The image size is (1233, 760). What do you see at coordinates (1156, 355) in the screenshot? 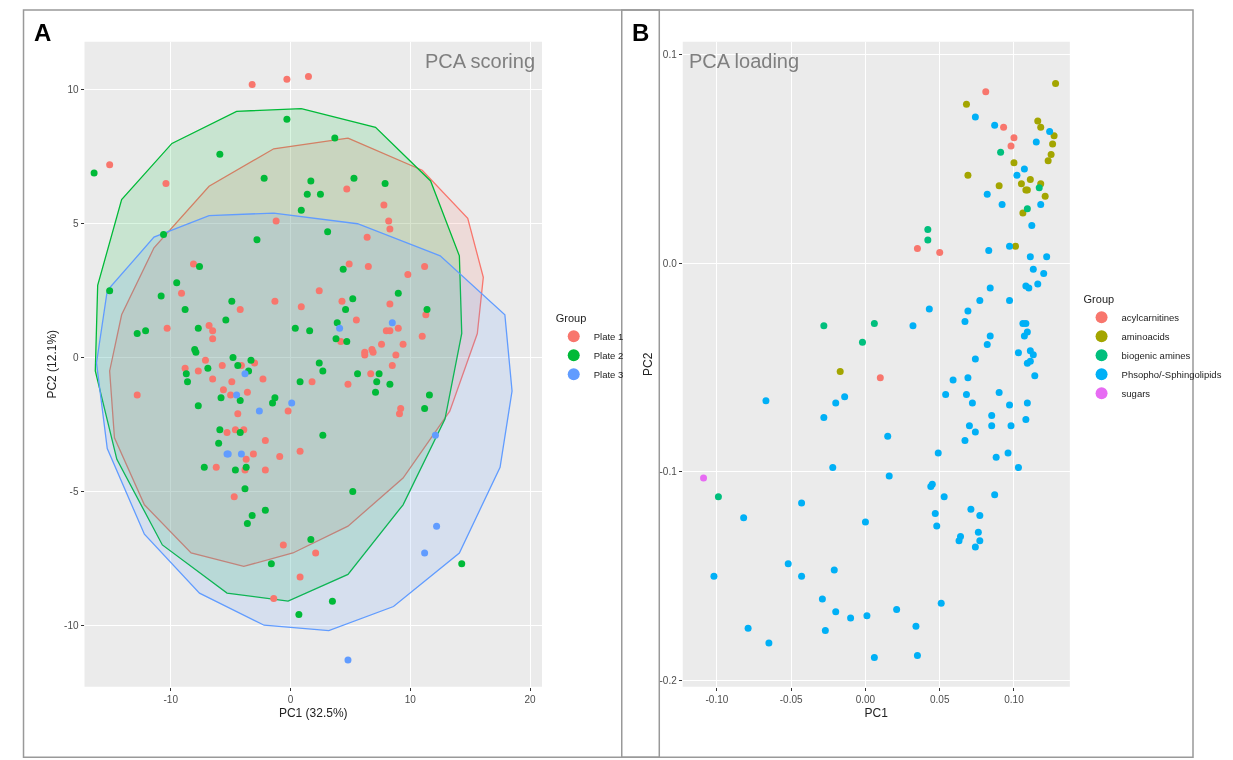
I see `legend-label: biogenic amines` at bounding box center [1156, 355].